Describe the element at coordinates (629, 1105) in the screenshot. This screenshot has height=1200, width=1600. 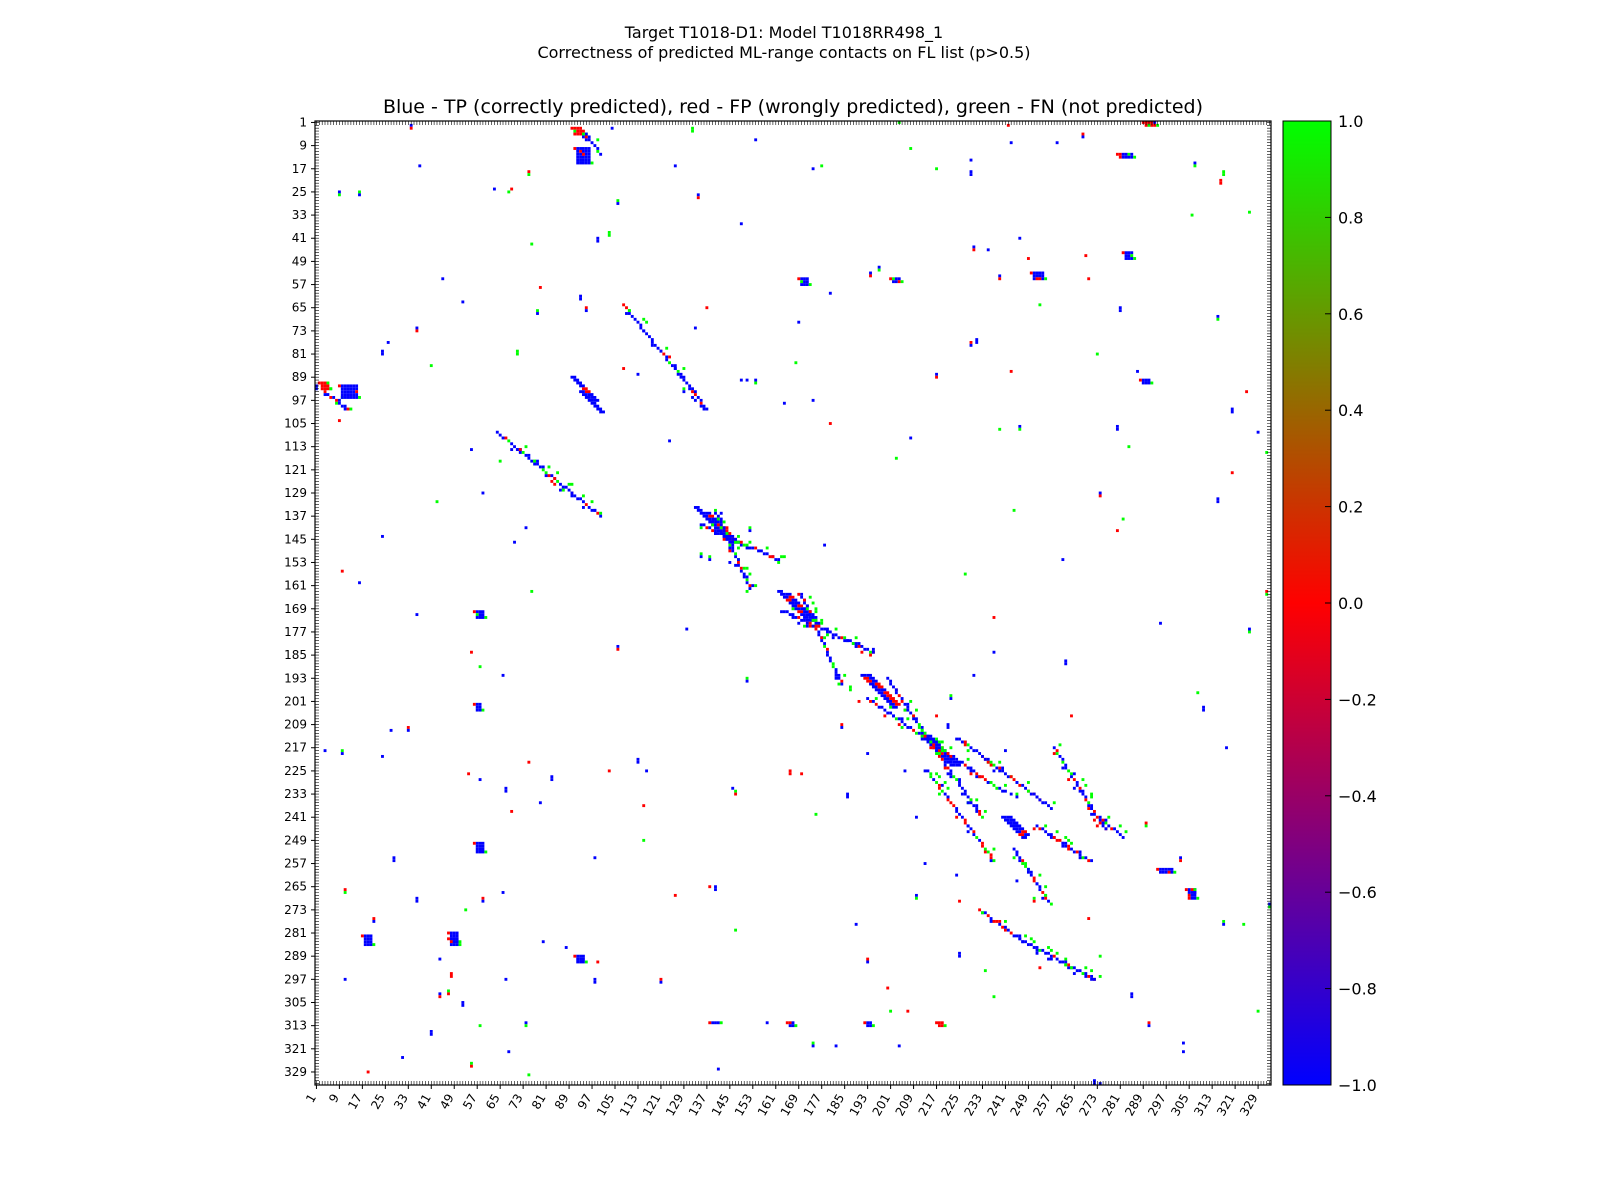
I see `x-tick-label: 113` at that location.